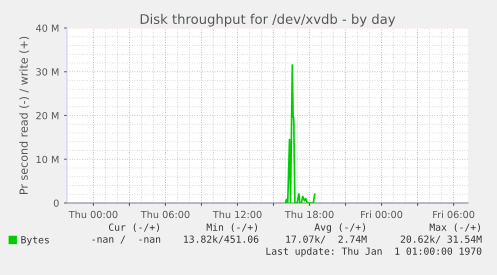 Image resolution: width=497 pixels, height=275 pixels. Describe the element at coordinates (221, 239) in the screenshot. I see `text: 13.82k/451.06` at that location.